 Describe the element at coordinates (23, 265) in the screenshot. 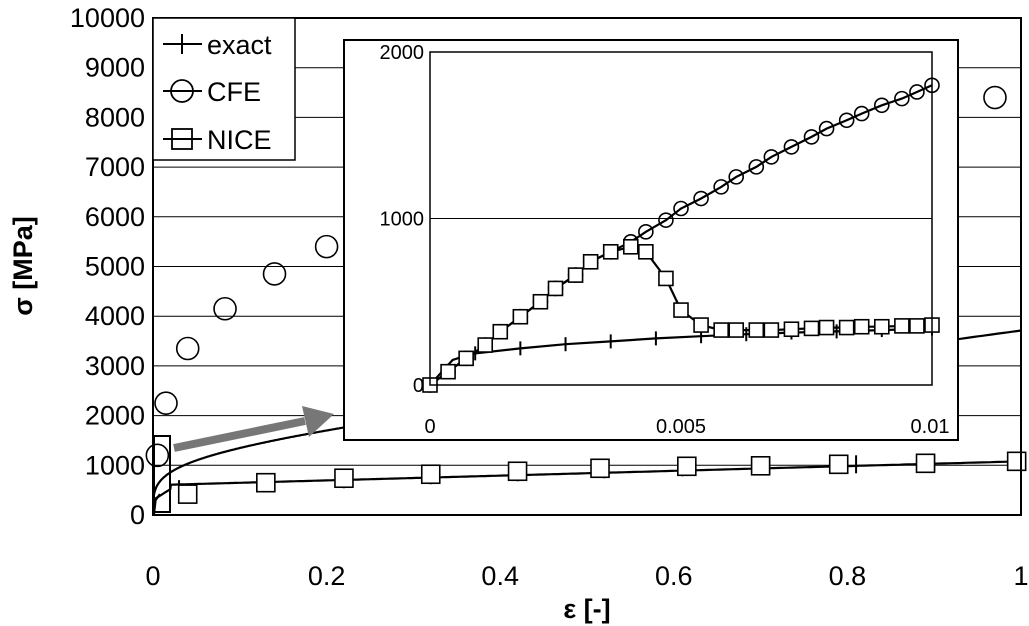

I see `y-axis-title: σ [MPa]` at that location.